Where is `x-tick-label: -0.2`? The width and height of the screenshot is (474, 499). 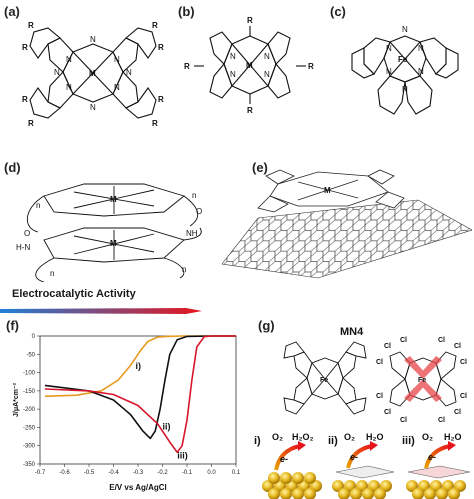
x-tick-label: -0.2 is located at coordinates (162, 473).